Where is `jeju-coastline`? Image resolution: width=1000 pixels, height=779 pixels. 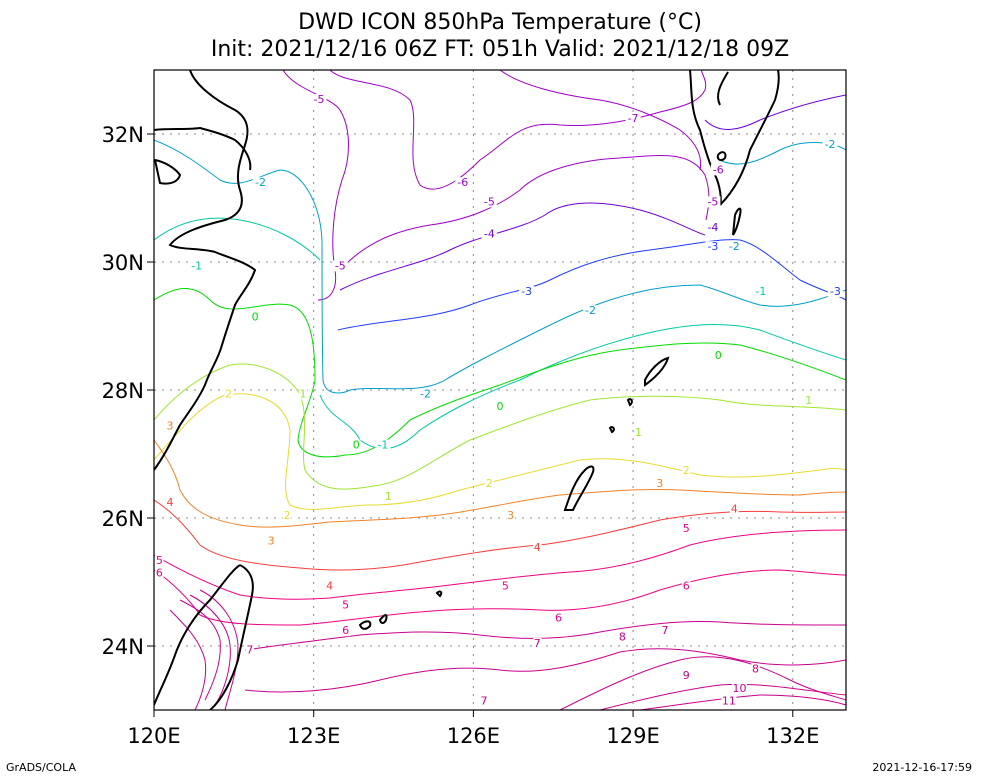
jeju-coastline is located at coordinates (168, 171).